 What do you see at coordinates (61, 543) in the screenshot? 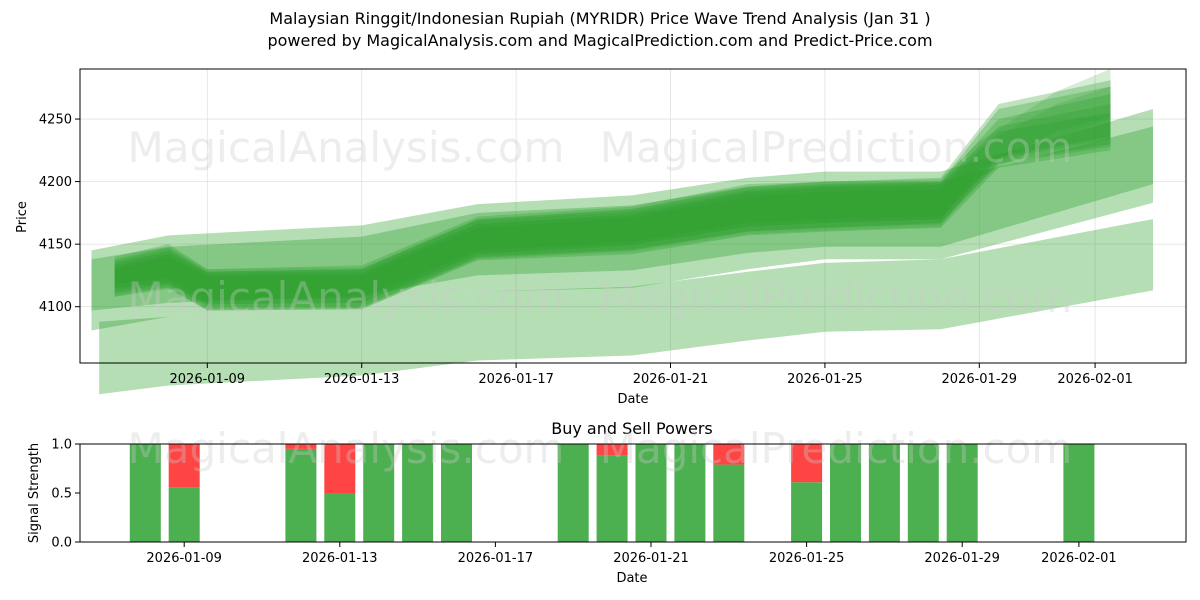
I see `signal-y-tick-label: 0.0` at bounding box center [61, 543].